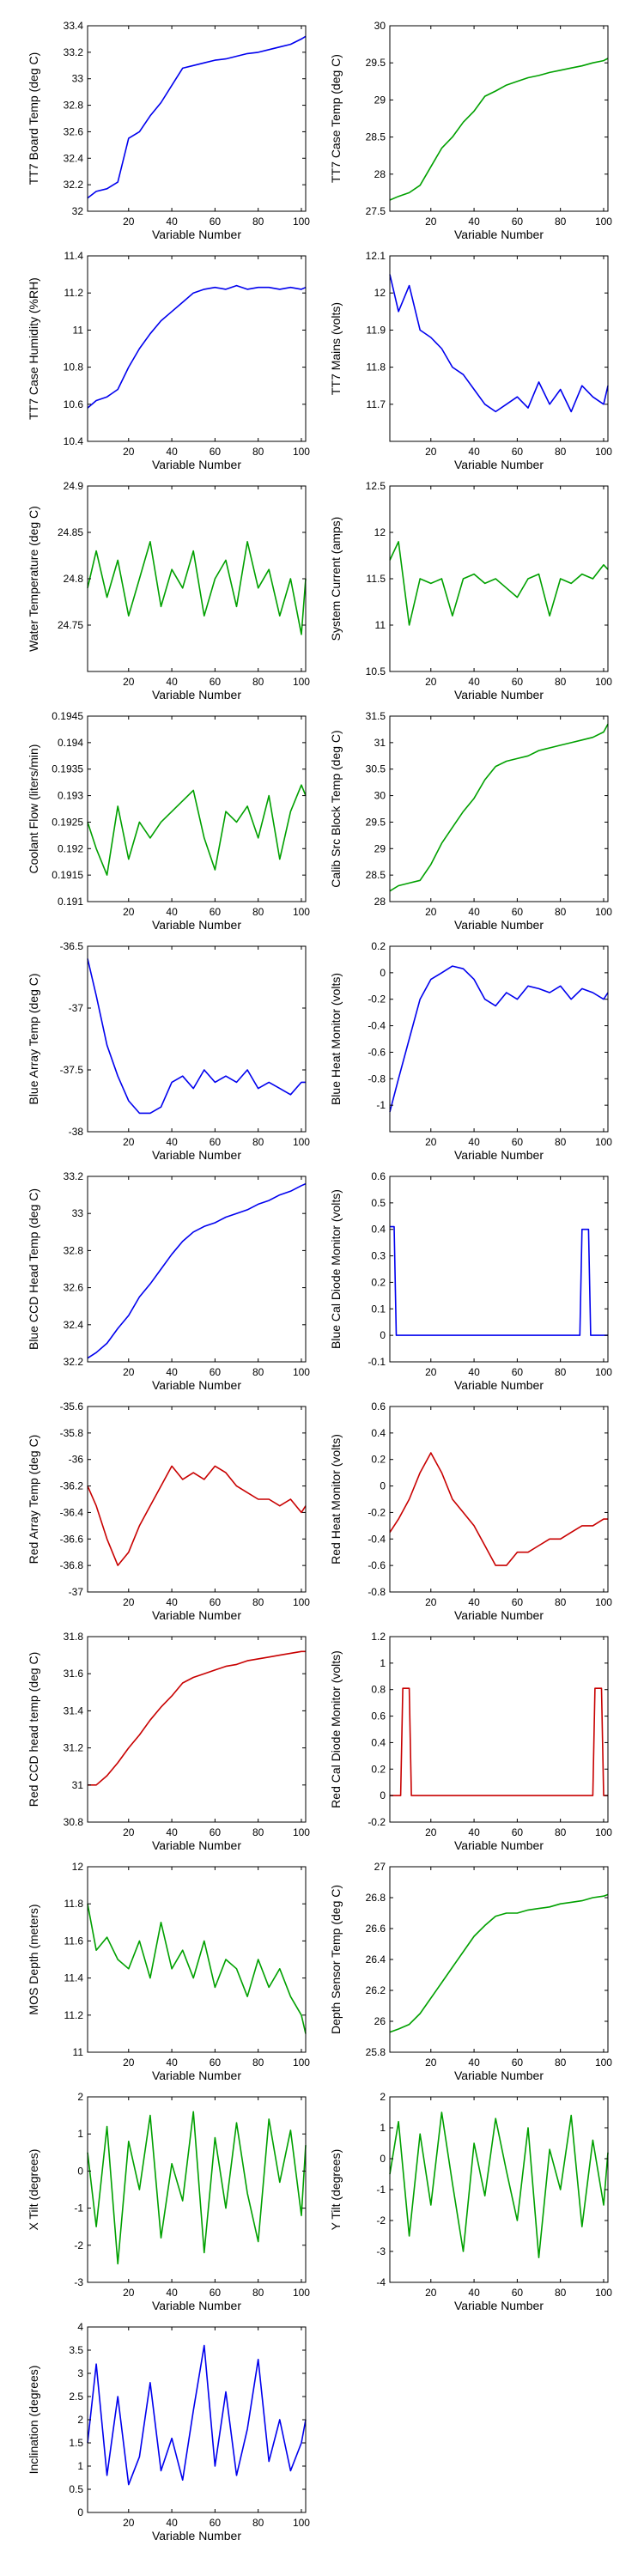 The width and height of the screenshot is (644, 2576). Describe the element at coordinates (377, 579) in the screenshot. I see `y-tick-label: 11.5` at that location.